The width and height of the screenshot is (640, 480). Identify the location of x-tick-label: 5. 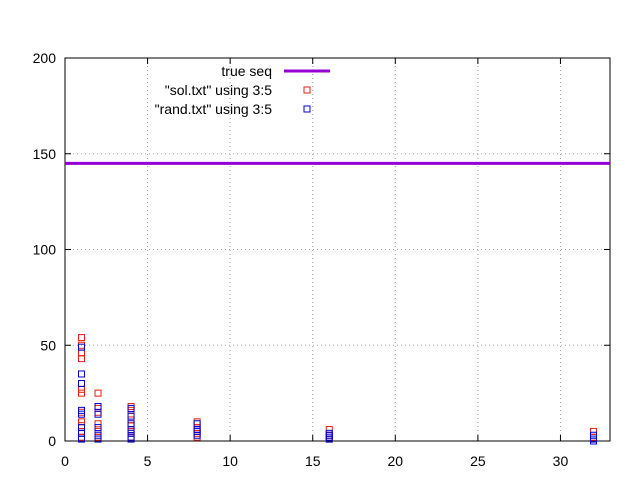
(148, 461).